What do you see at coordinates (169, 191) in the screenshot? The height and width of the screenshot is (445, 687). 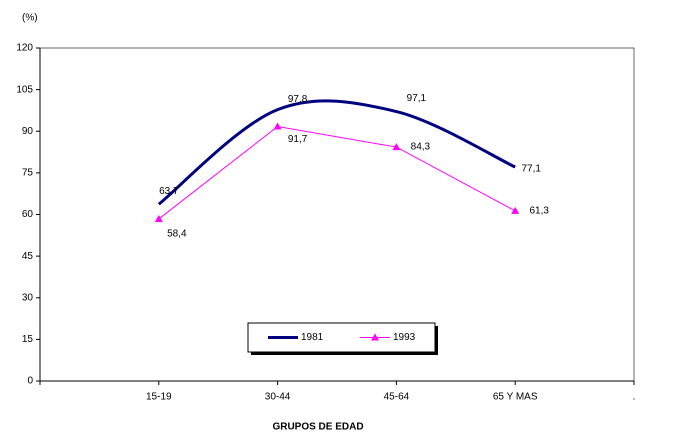 I see `data-label: 63,7` at bounding box center [169, 191].